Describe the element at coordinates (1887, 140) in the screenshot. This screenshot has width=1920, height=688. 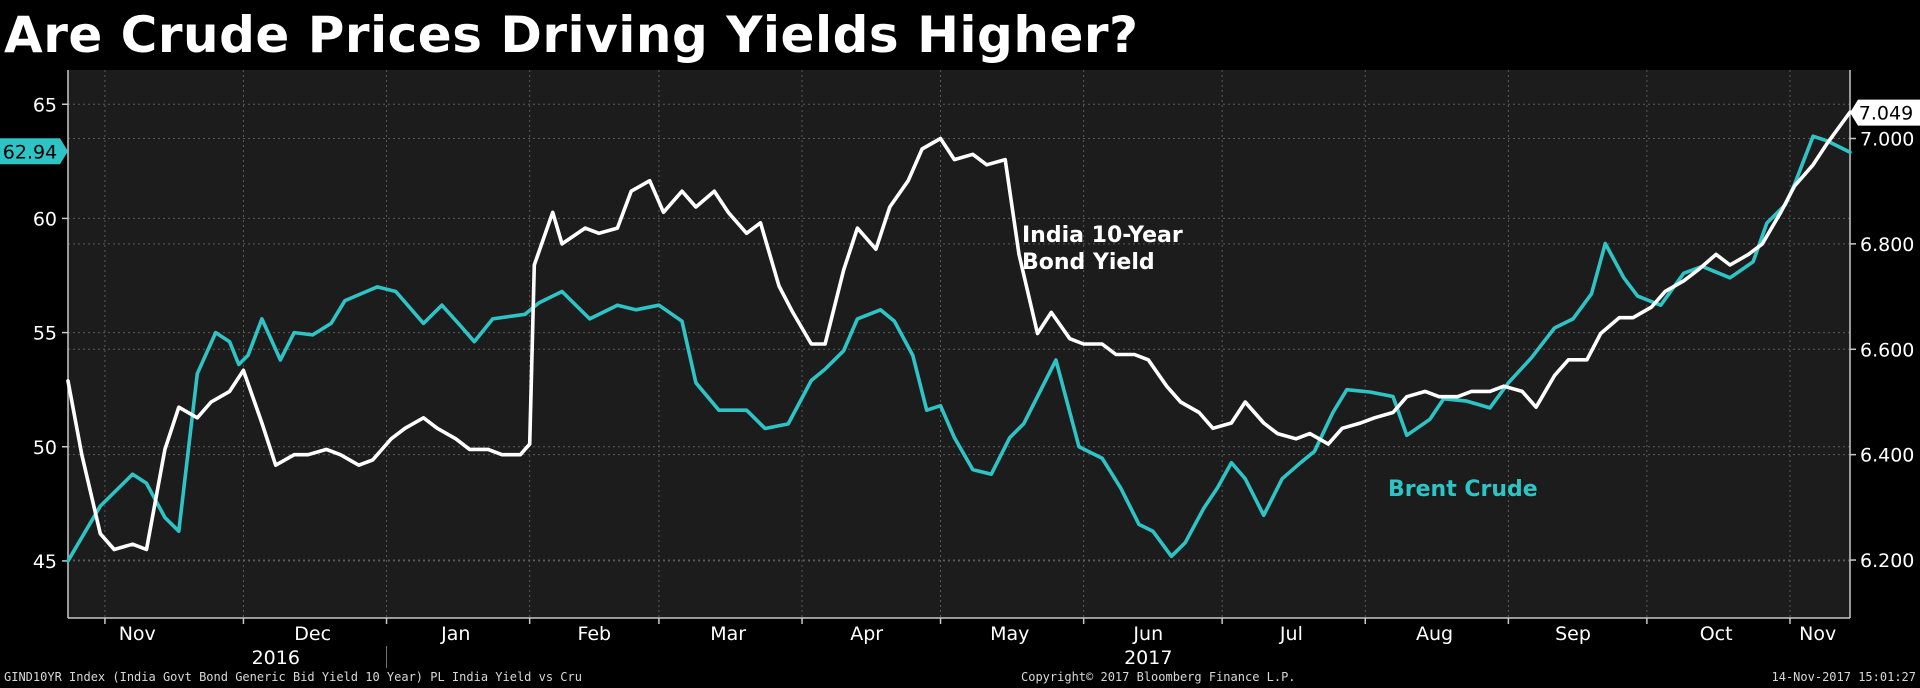
I see `right-axis-tick-label: 7.000` at that location.